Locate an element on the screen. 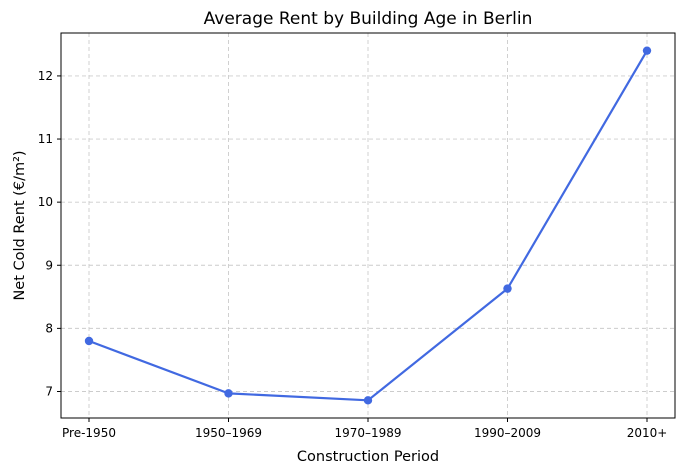 The image size is (691, 475). y-tick-label: 7 is located at coordinates (49, 391).